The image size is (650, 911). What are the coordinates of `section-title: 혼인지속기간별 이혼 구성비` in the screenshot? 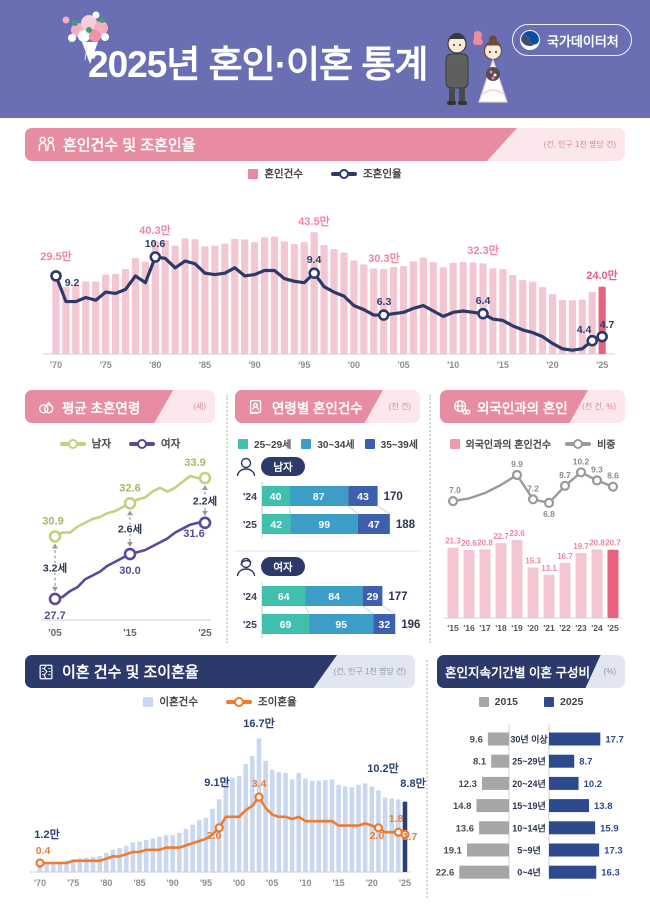 It's located at (517, 673).